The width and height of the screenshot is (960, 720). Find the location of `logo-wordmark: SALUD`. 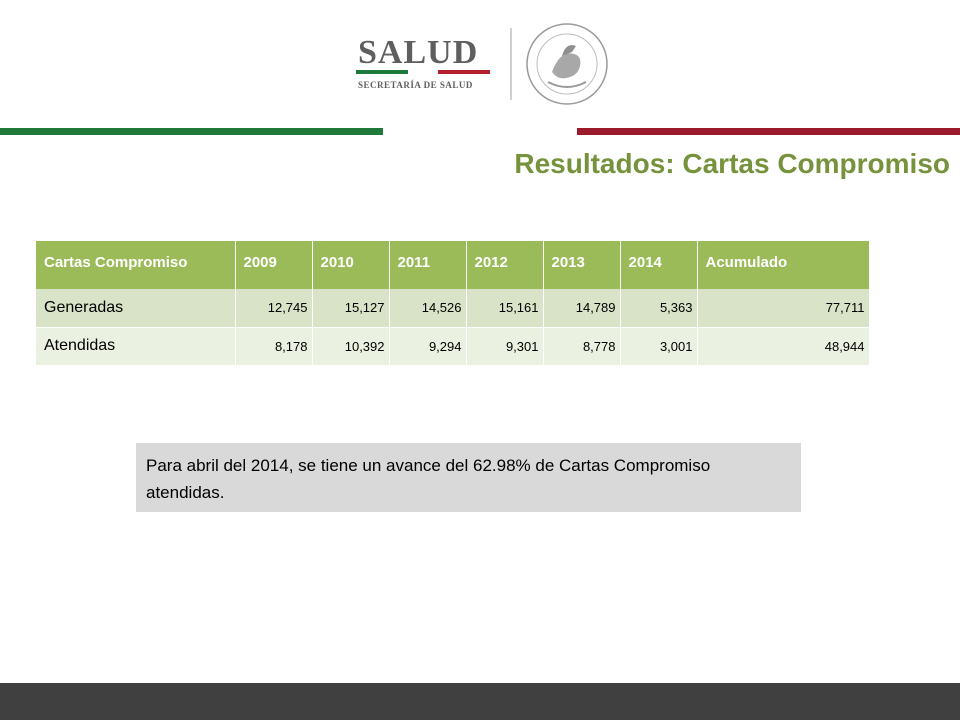

logo-wordmark: SALUD is located at coordinates (418, 52).